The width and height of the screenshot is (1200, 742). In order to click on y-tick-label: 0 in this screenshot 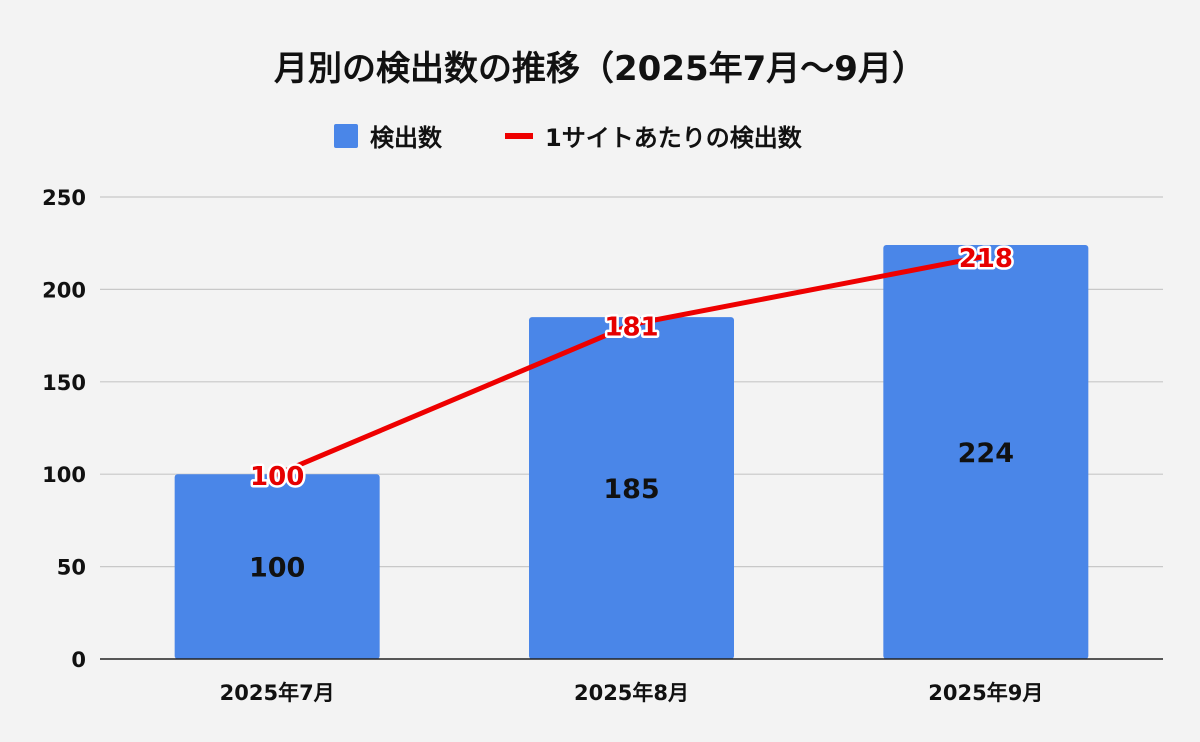, I will do `click(78, 660)`.